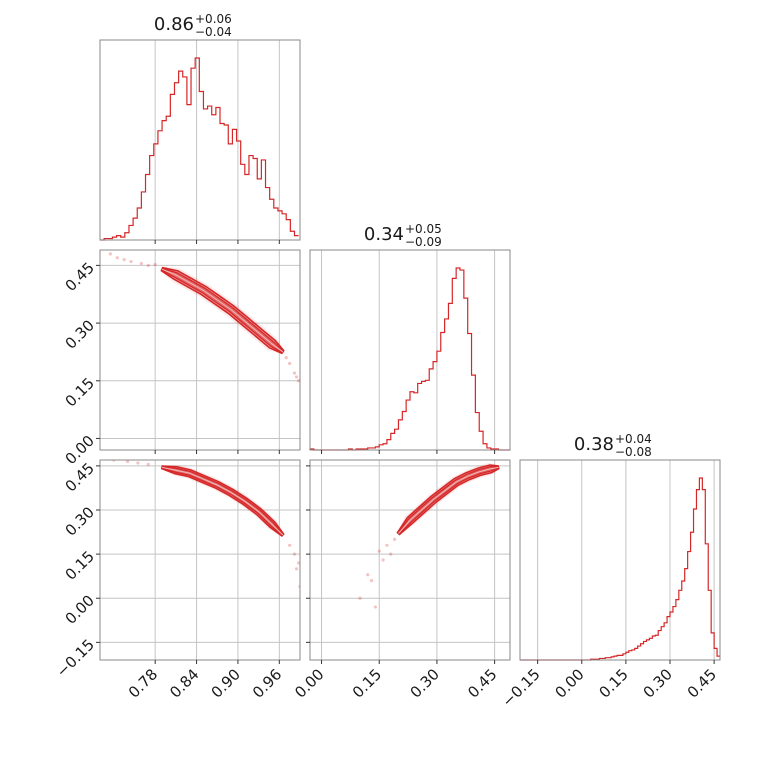  I want to click on joint-0-2-xtick-label: 0.84, so click(184, 683).